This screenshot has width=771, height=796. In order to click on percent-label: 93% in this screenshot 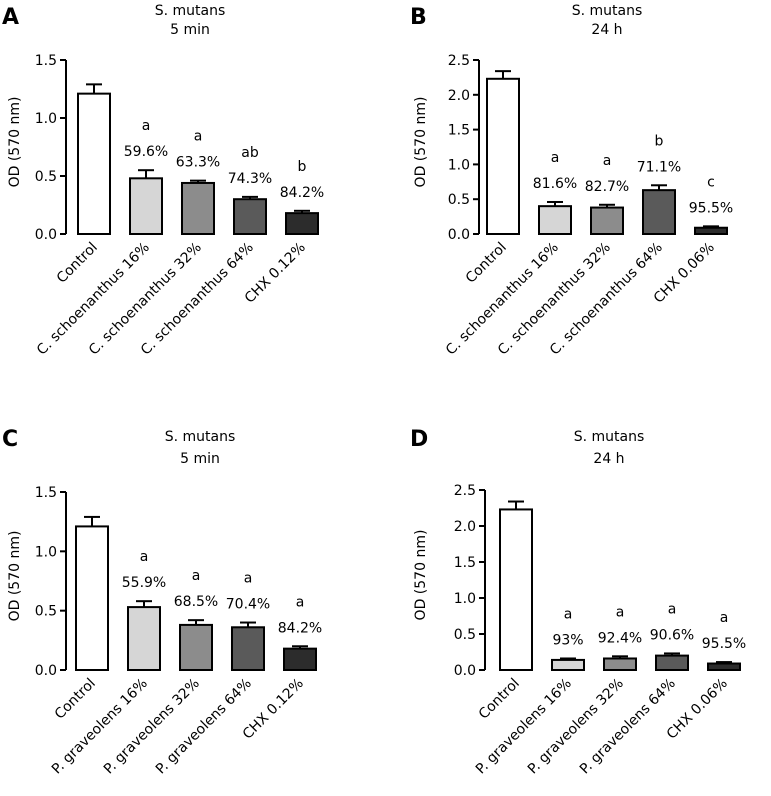, I will do `click(567, 640)`.